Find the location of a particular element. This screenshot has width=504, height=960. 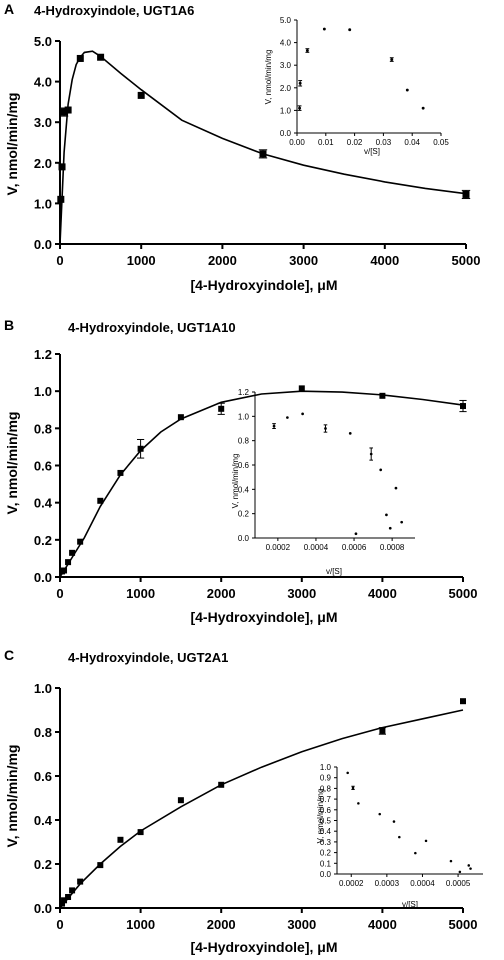

panel-c-main-y-tick-label: 0.8 is located at coordinates (43, 732).